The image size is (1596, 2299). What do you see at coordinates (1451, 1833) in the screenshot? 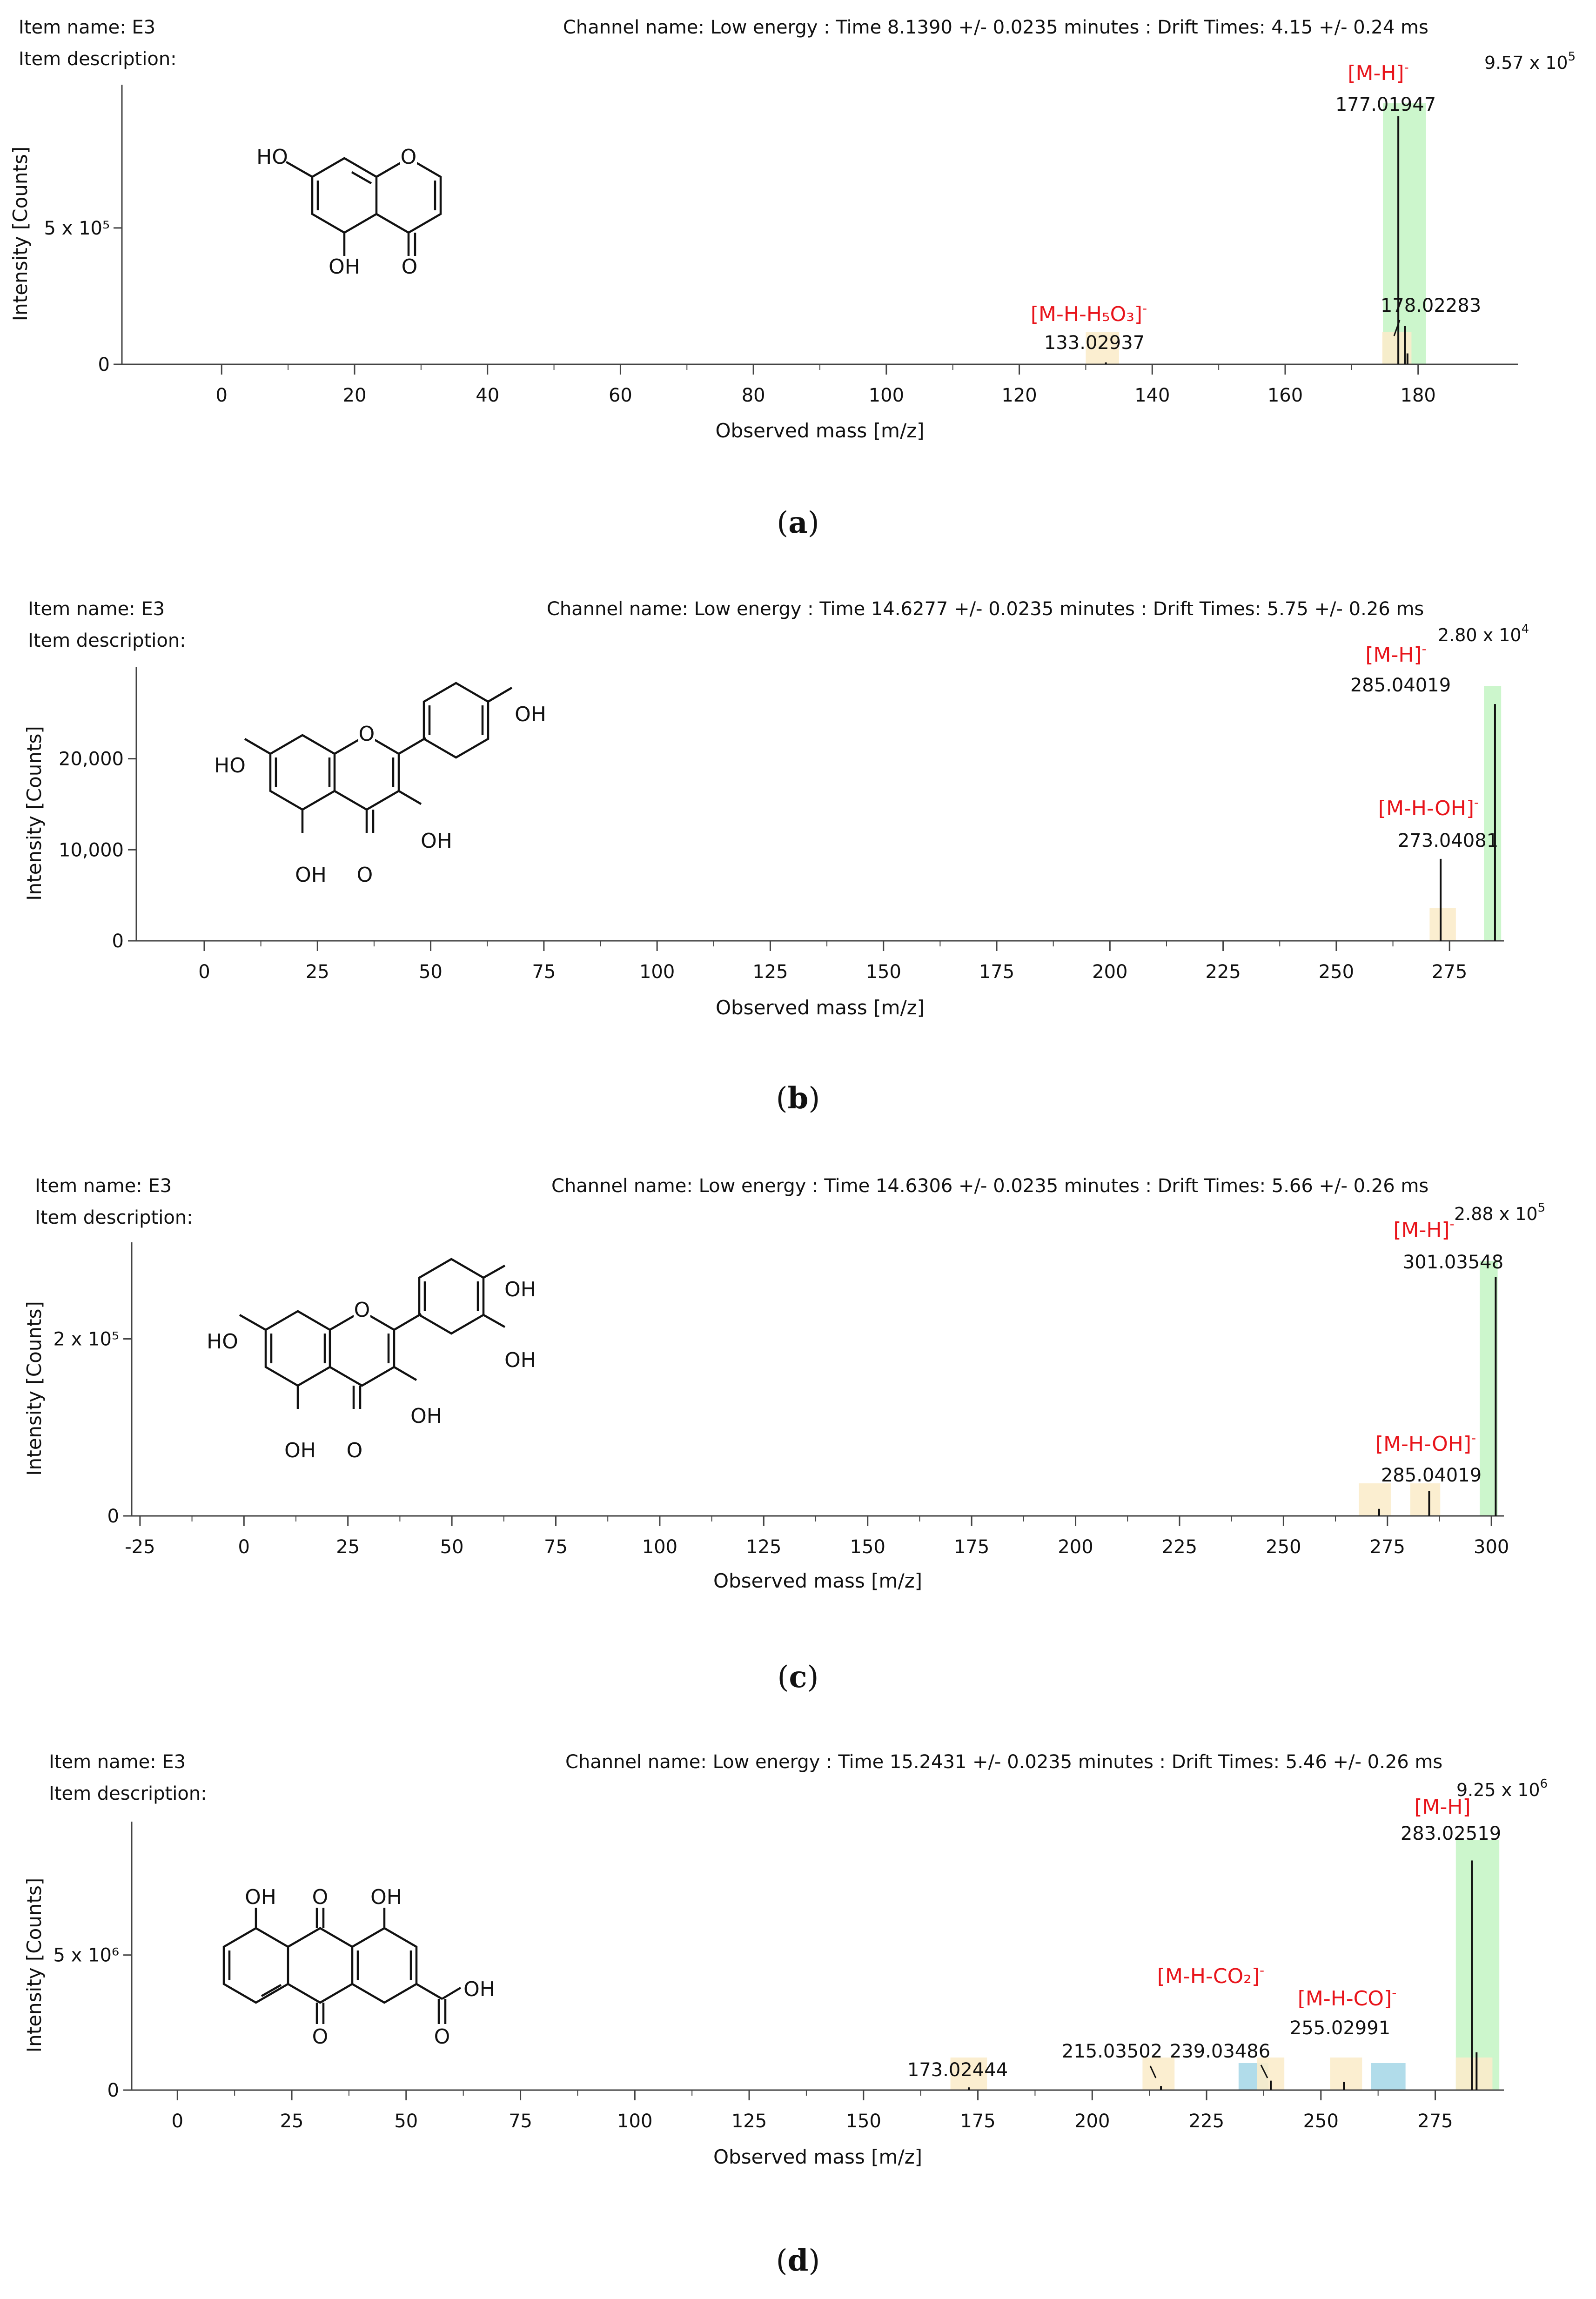
I see `peak-mass-label: 283.02519` at bounding box center [1451, 1833].